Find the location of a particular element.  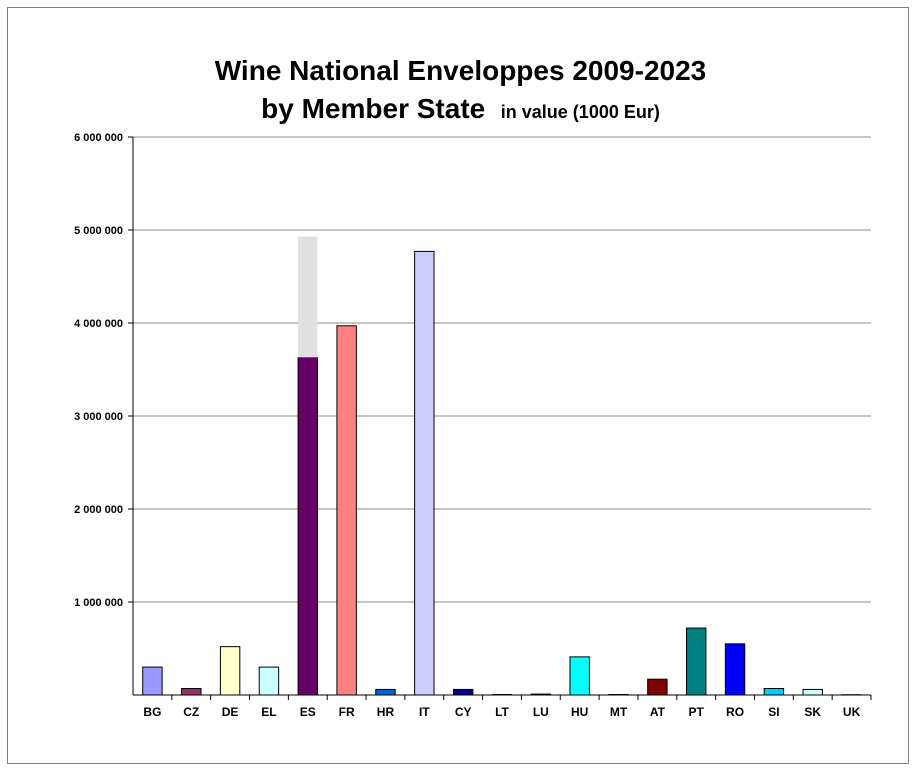

x-tick-label: UK is located at coordinates (852, 712).